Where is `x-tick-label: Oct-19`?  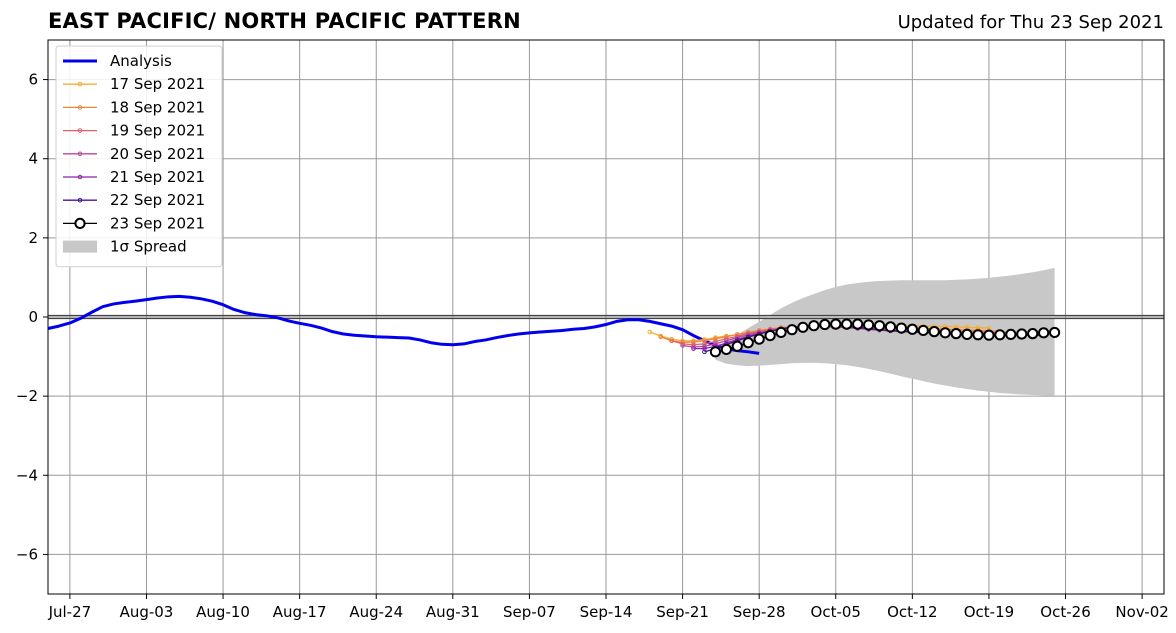
x-tick-label: Oct-19 is located at coordinates (989, 612).